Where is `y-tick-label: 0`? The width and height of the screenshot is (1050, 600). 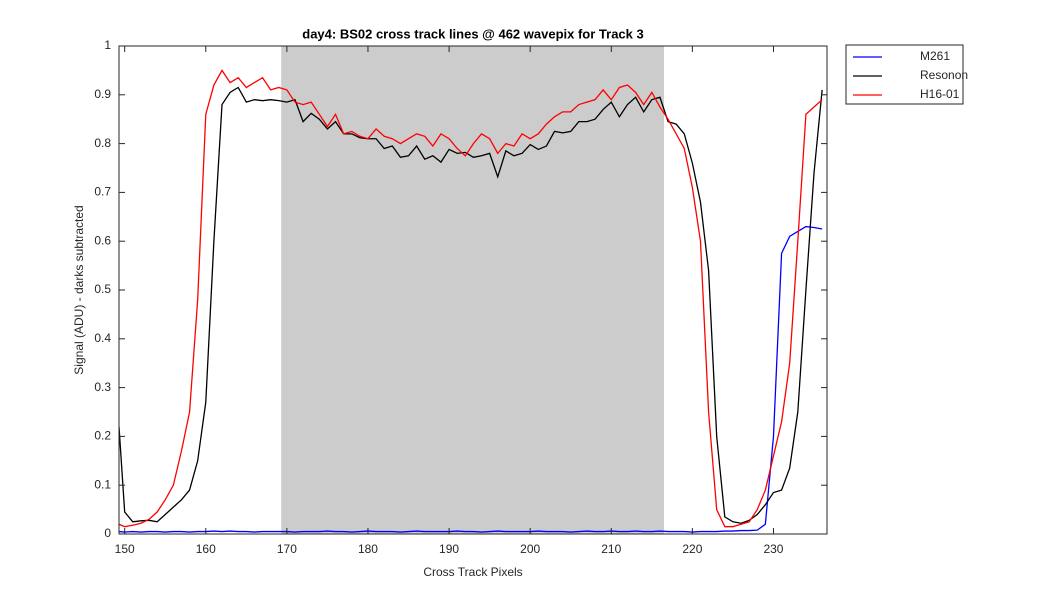
y-tick-label: 0 is located at coordinates (107, 533).